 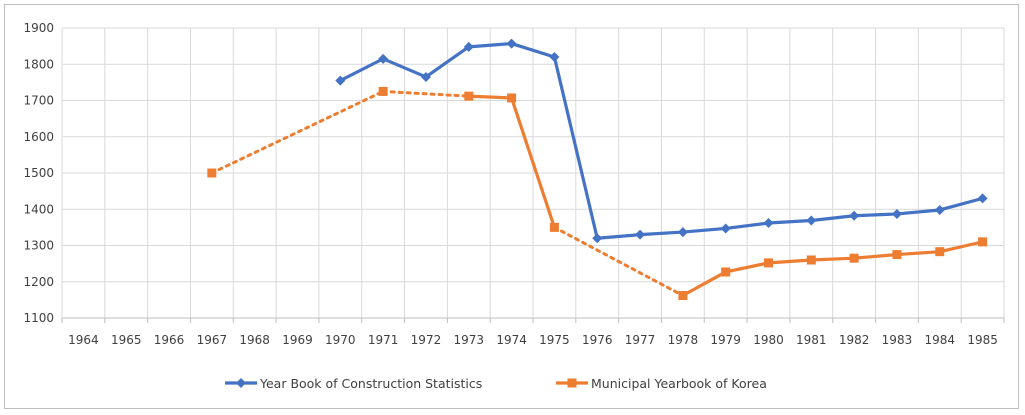 What do you see at coordinates (254, 340) in the screenshot?
I see `x-tick-label: 1968` at bounding box center [254, 340].